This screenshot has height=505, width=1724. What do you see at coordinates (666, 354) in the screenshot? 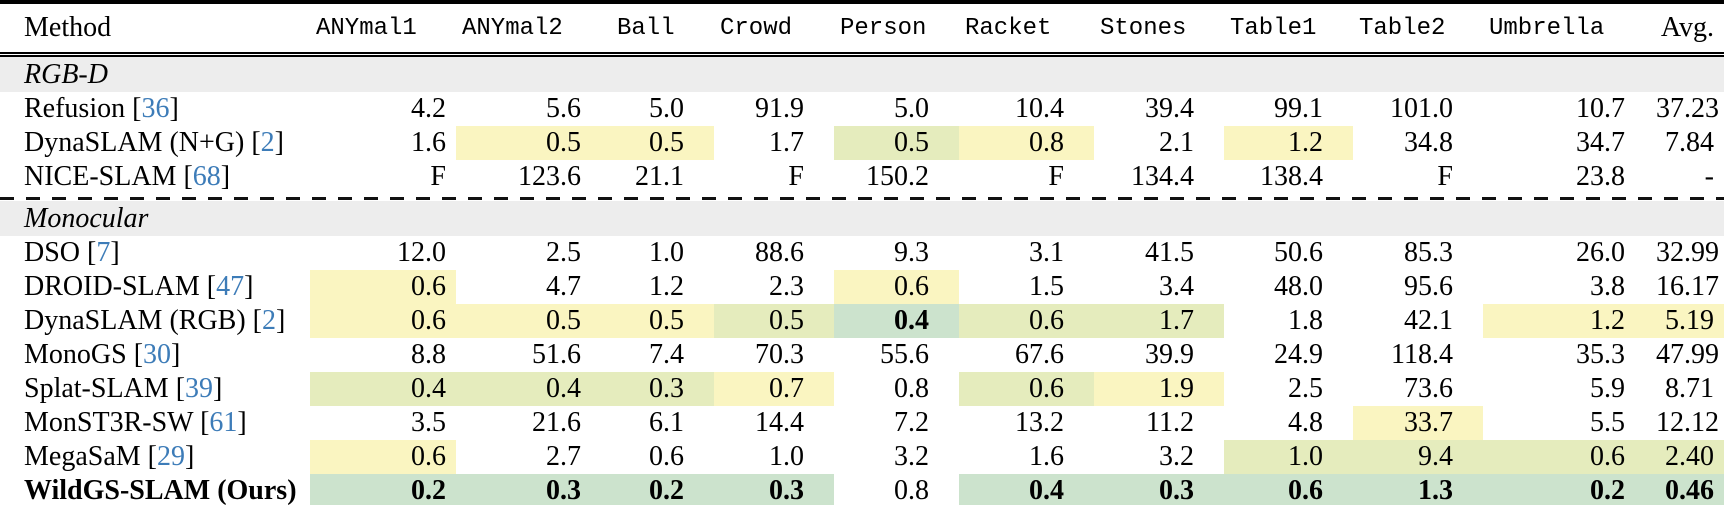
I see `value-cell: 7.4` at bounding box center [666, 354].